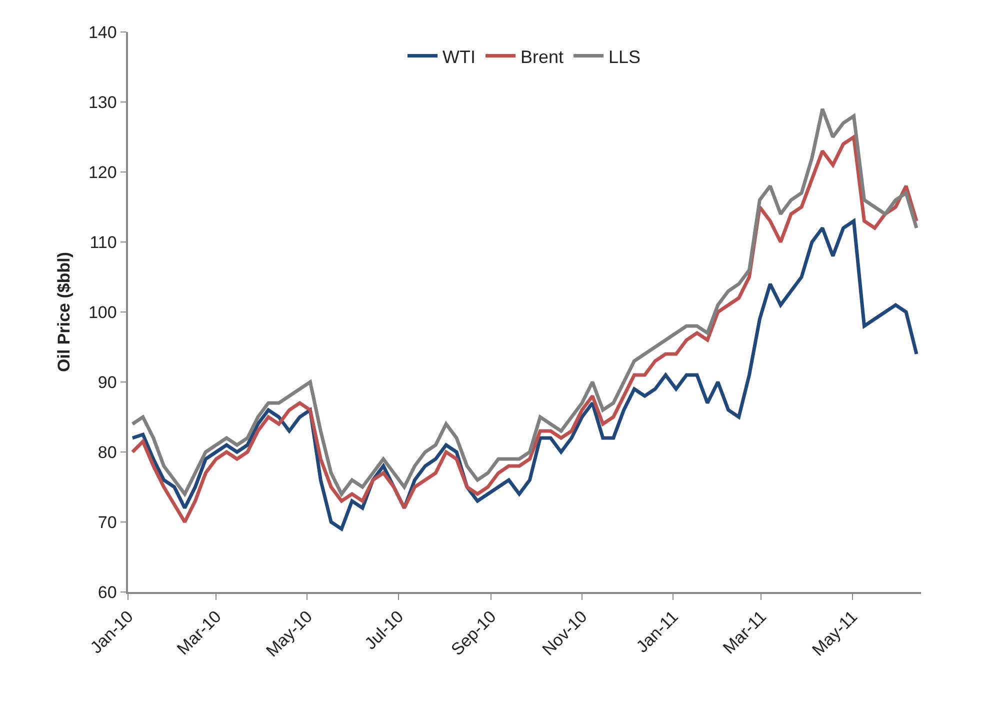 The width and height of the screenshot is (981, 714). Describe the element at coordinates (64, 312) in the screenshot. I see `y-axis-title: Oil Price ($bbl)` at that location.